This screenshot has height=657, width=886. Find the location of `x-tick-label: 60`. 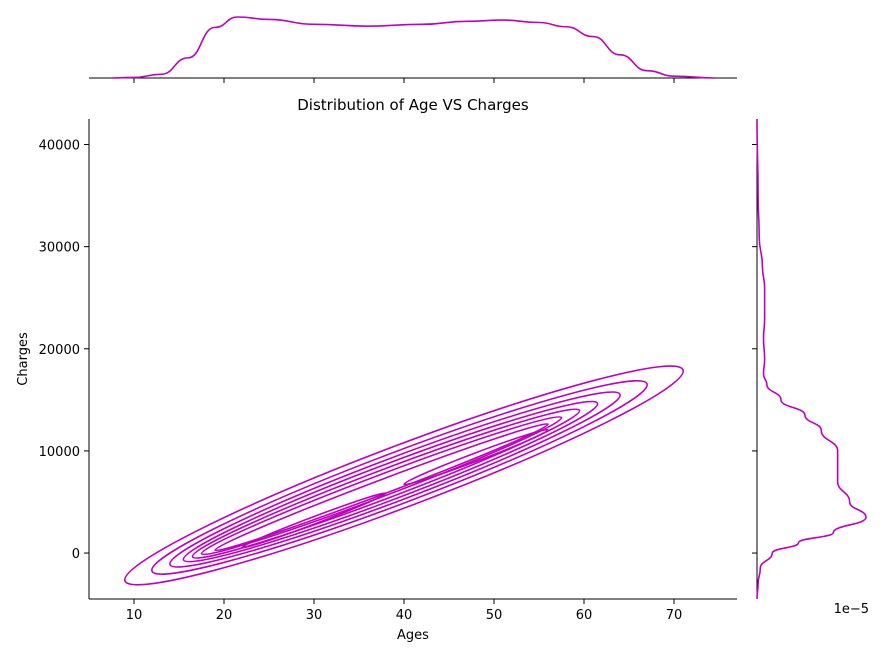

x-tick-label: 60 is located at coordinates (584, 615).